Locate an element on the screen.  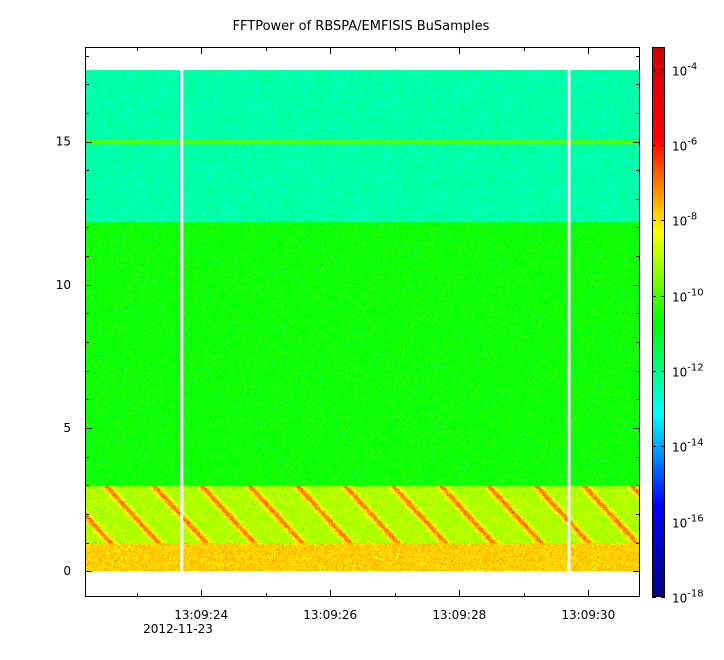
y-tick-label: 0 is located at coordinates (67, 571).